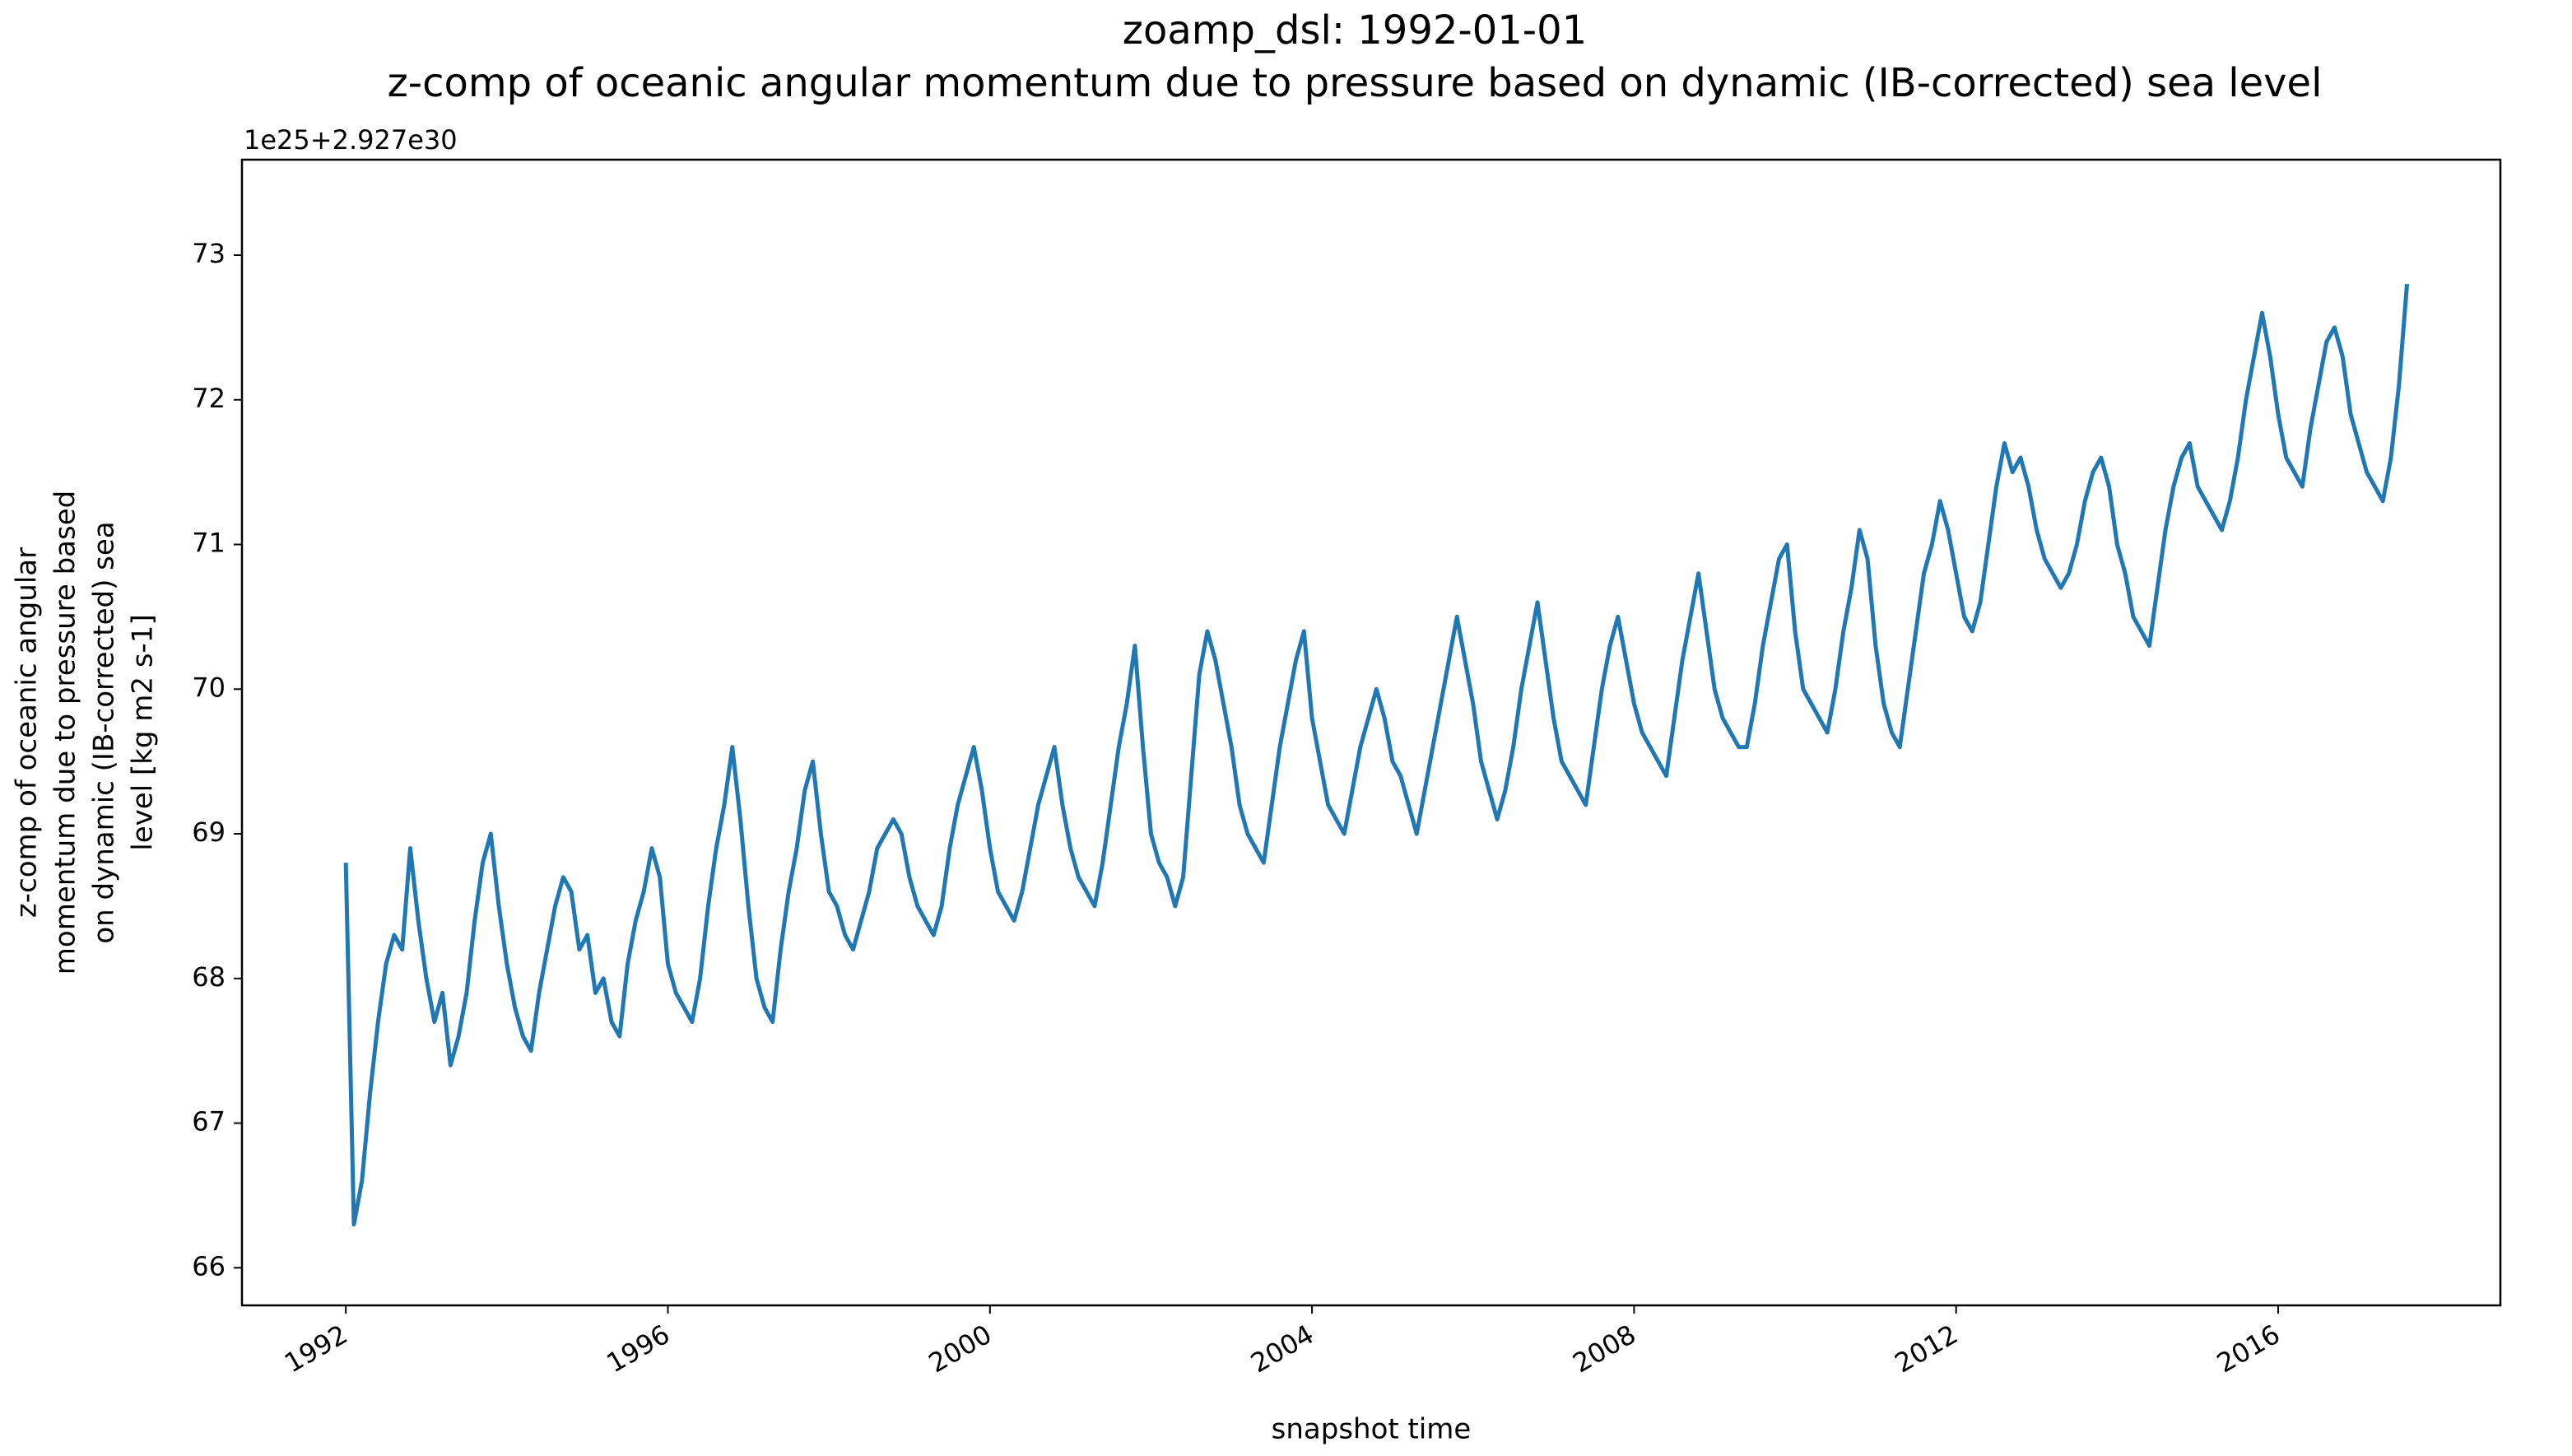 This screenshot has width=2572, height=1456. Describe the element at coordinates (638, 1349) in the screenshot. I see `x-tick-label: 1996` at that location.